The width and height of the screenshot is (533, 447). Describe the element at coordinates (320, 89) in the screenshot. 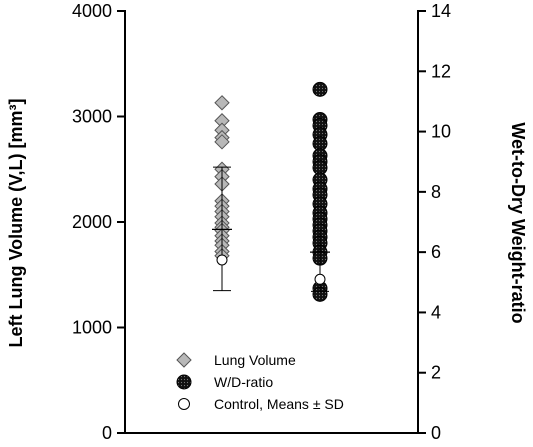

I see `wd-ratio-point` at that location.